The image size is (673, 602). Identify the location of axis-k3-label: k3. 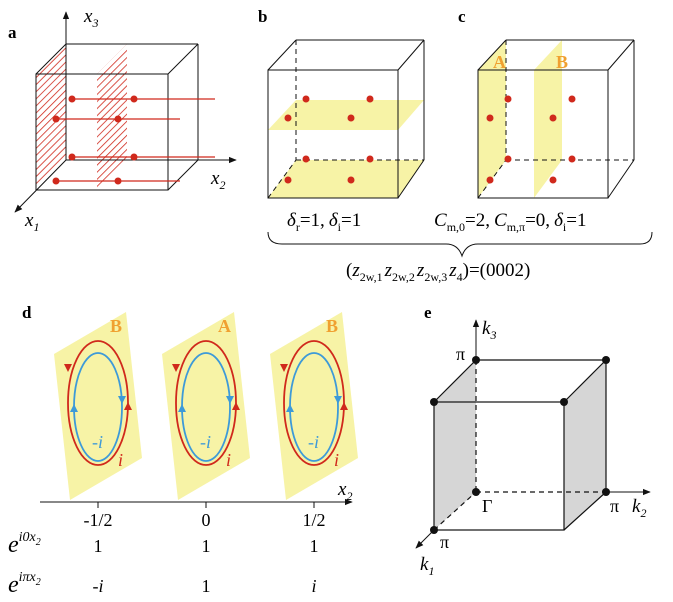
(489, 330).